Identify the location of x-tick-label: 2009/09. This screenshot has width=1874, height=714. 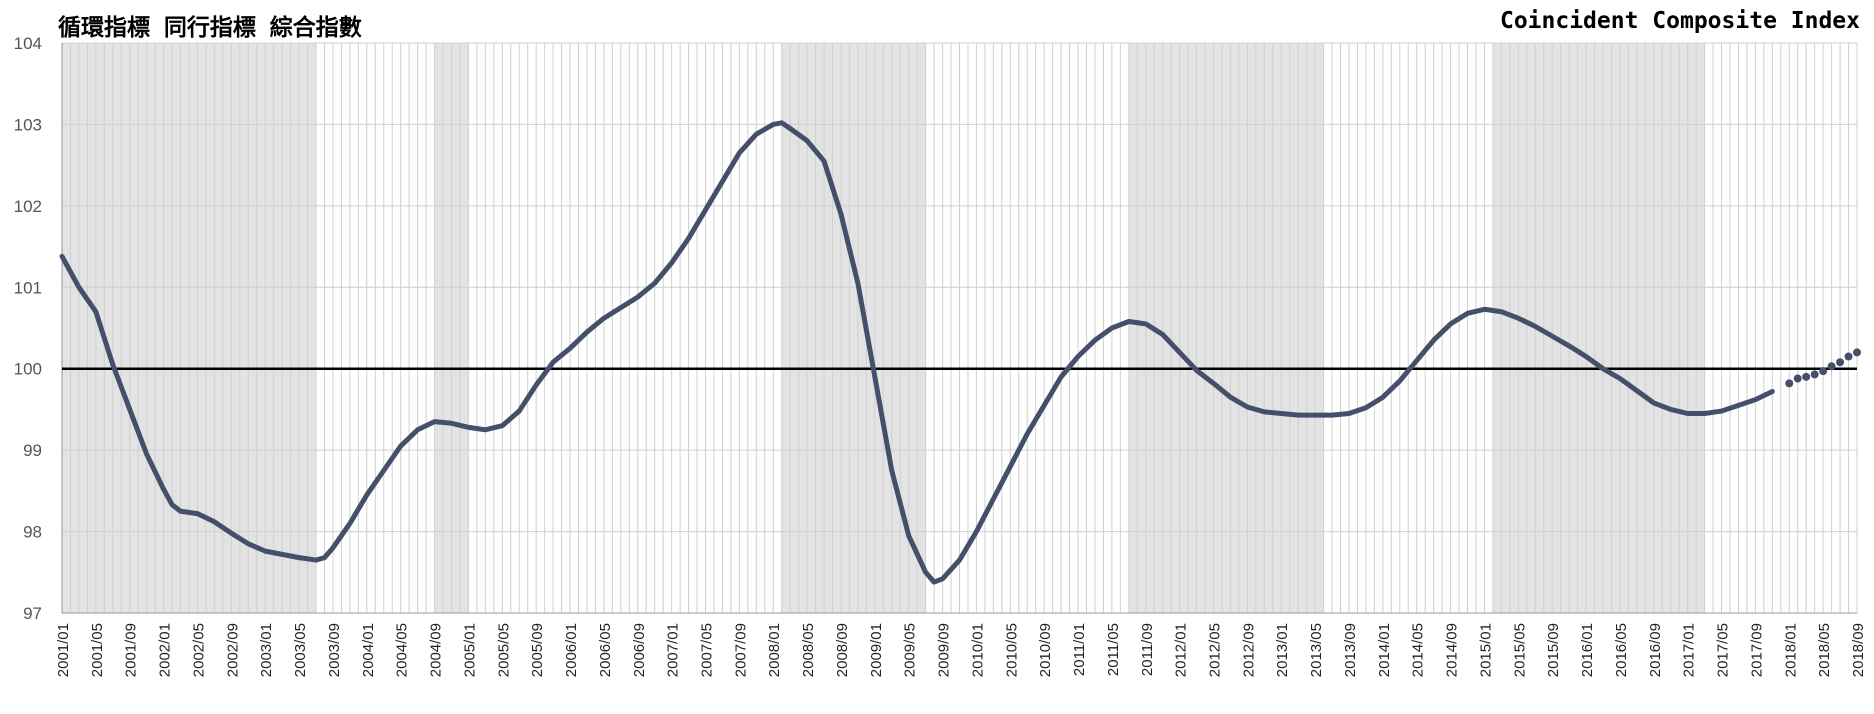
(944, 650).